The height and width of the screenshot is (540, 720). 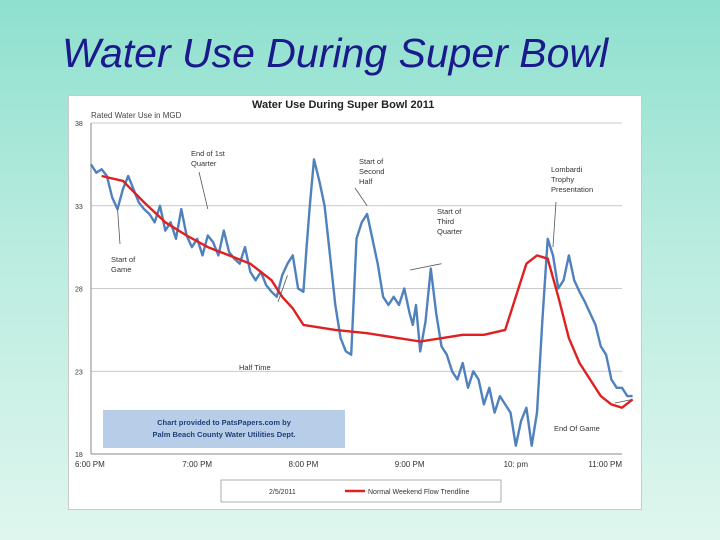 I want to click on annotation-label: End Of Game, so click(x=577, y=428).